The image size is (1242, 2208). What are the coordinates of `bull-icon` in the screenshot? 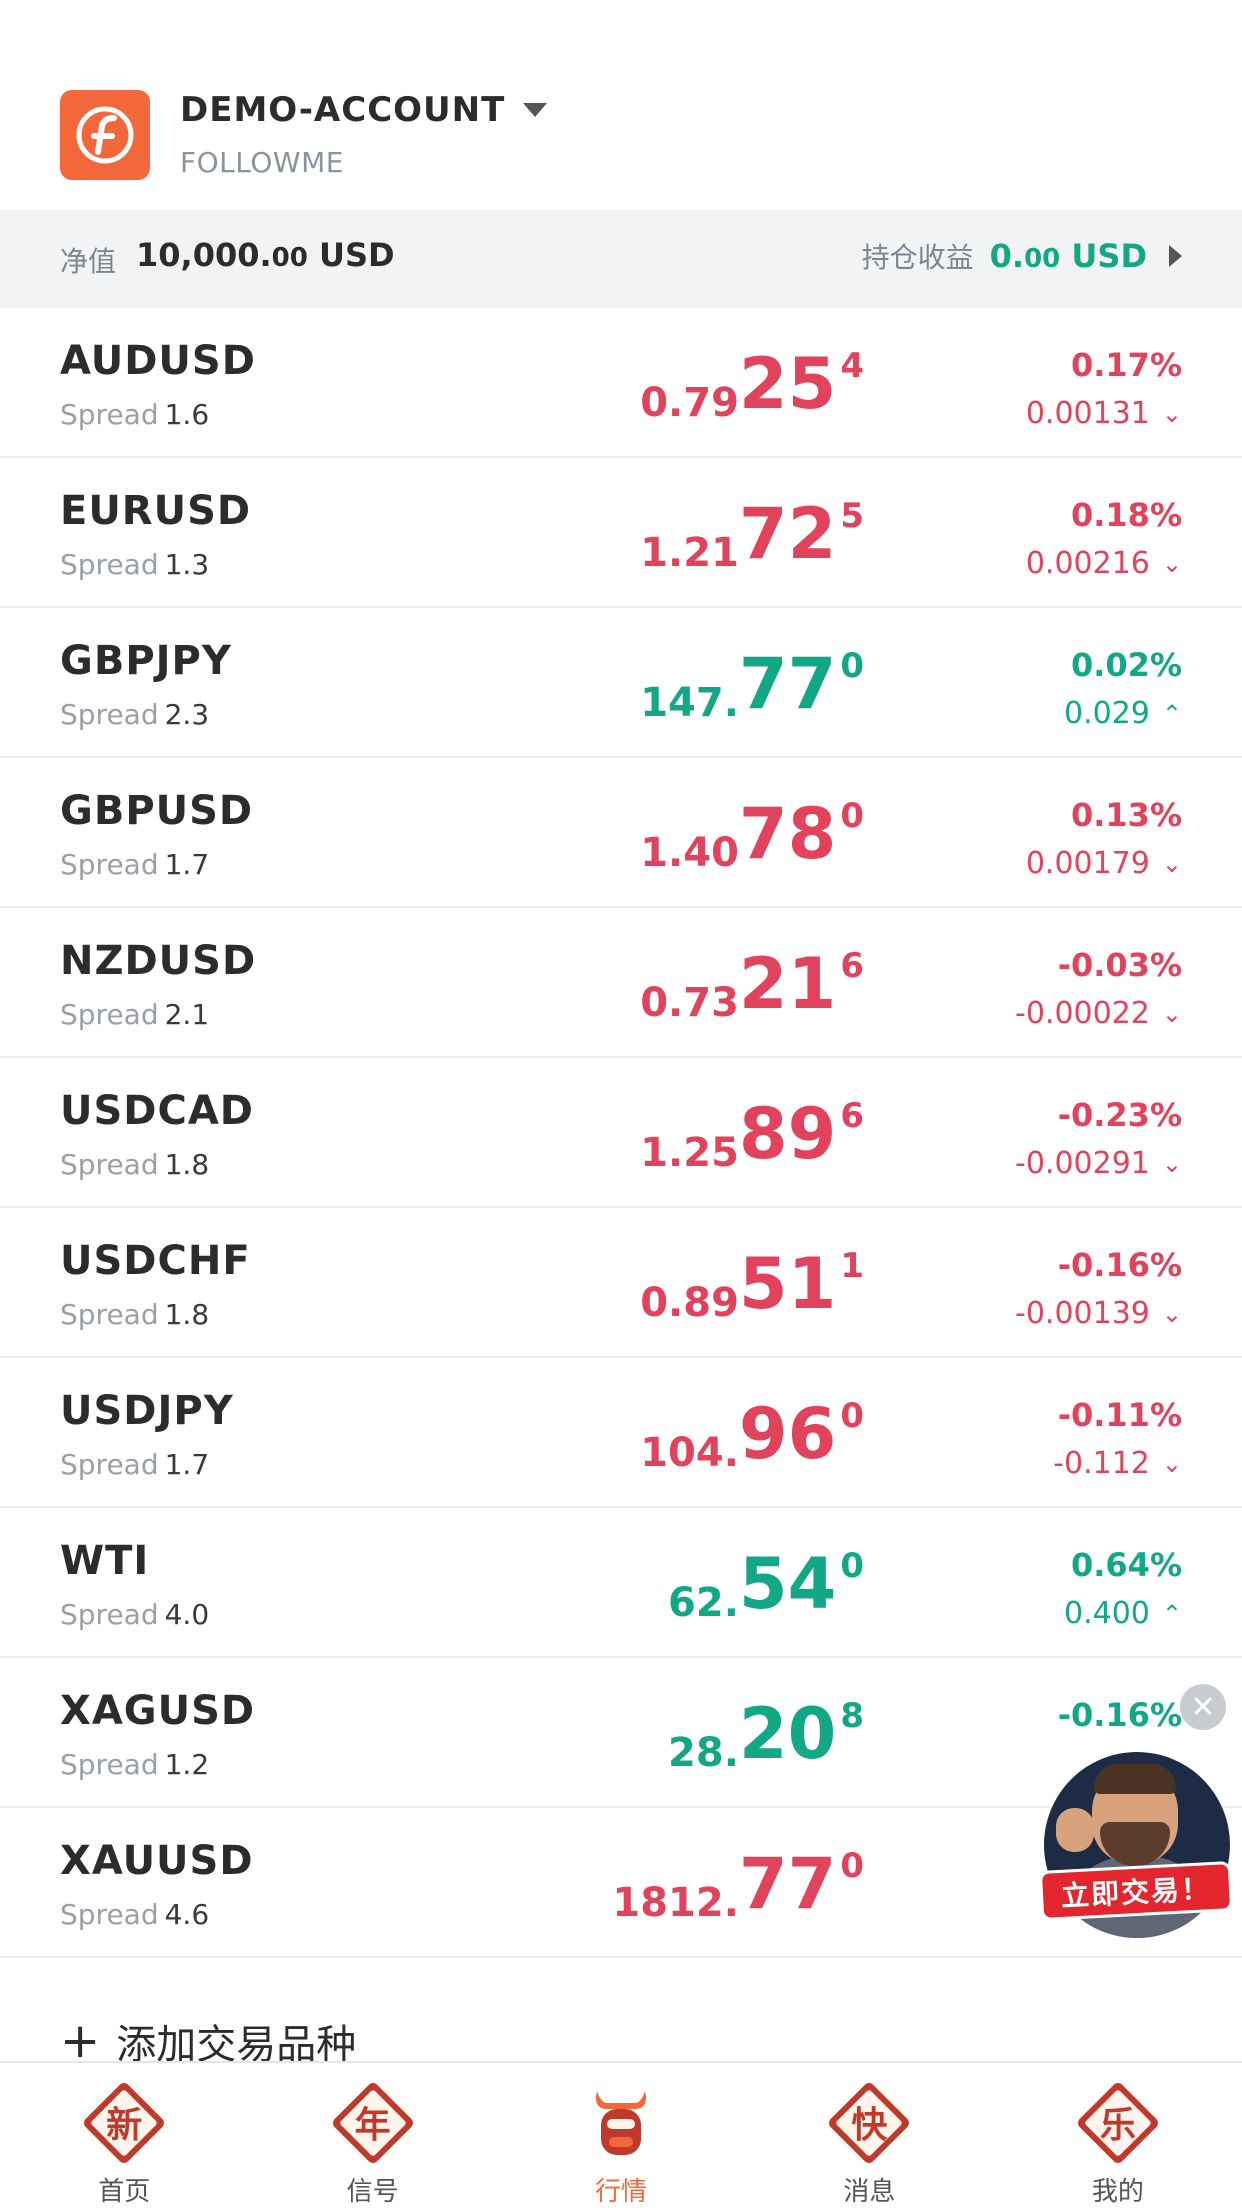 It's located at (621, 2122).